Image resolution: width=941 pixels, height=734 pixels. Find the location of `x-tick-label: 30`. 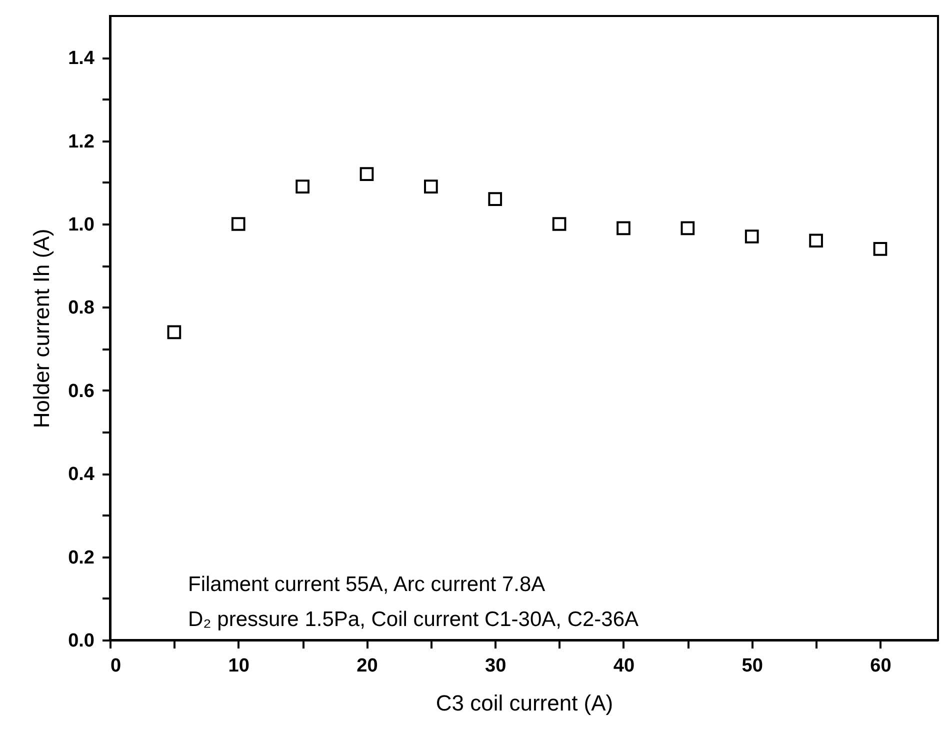

x-tick-label: 30 is located at coordinates (495, 666).